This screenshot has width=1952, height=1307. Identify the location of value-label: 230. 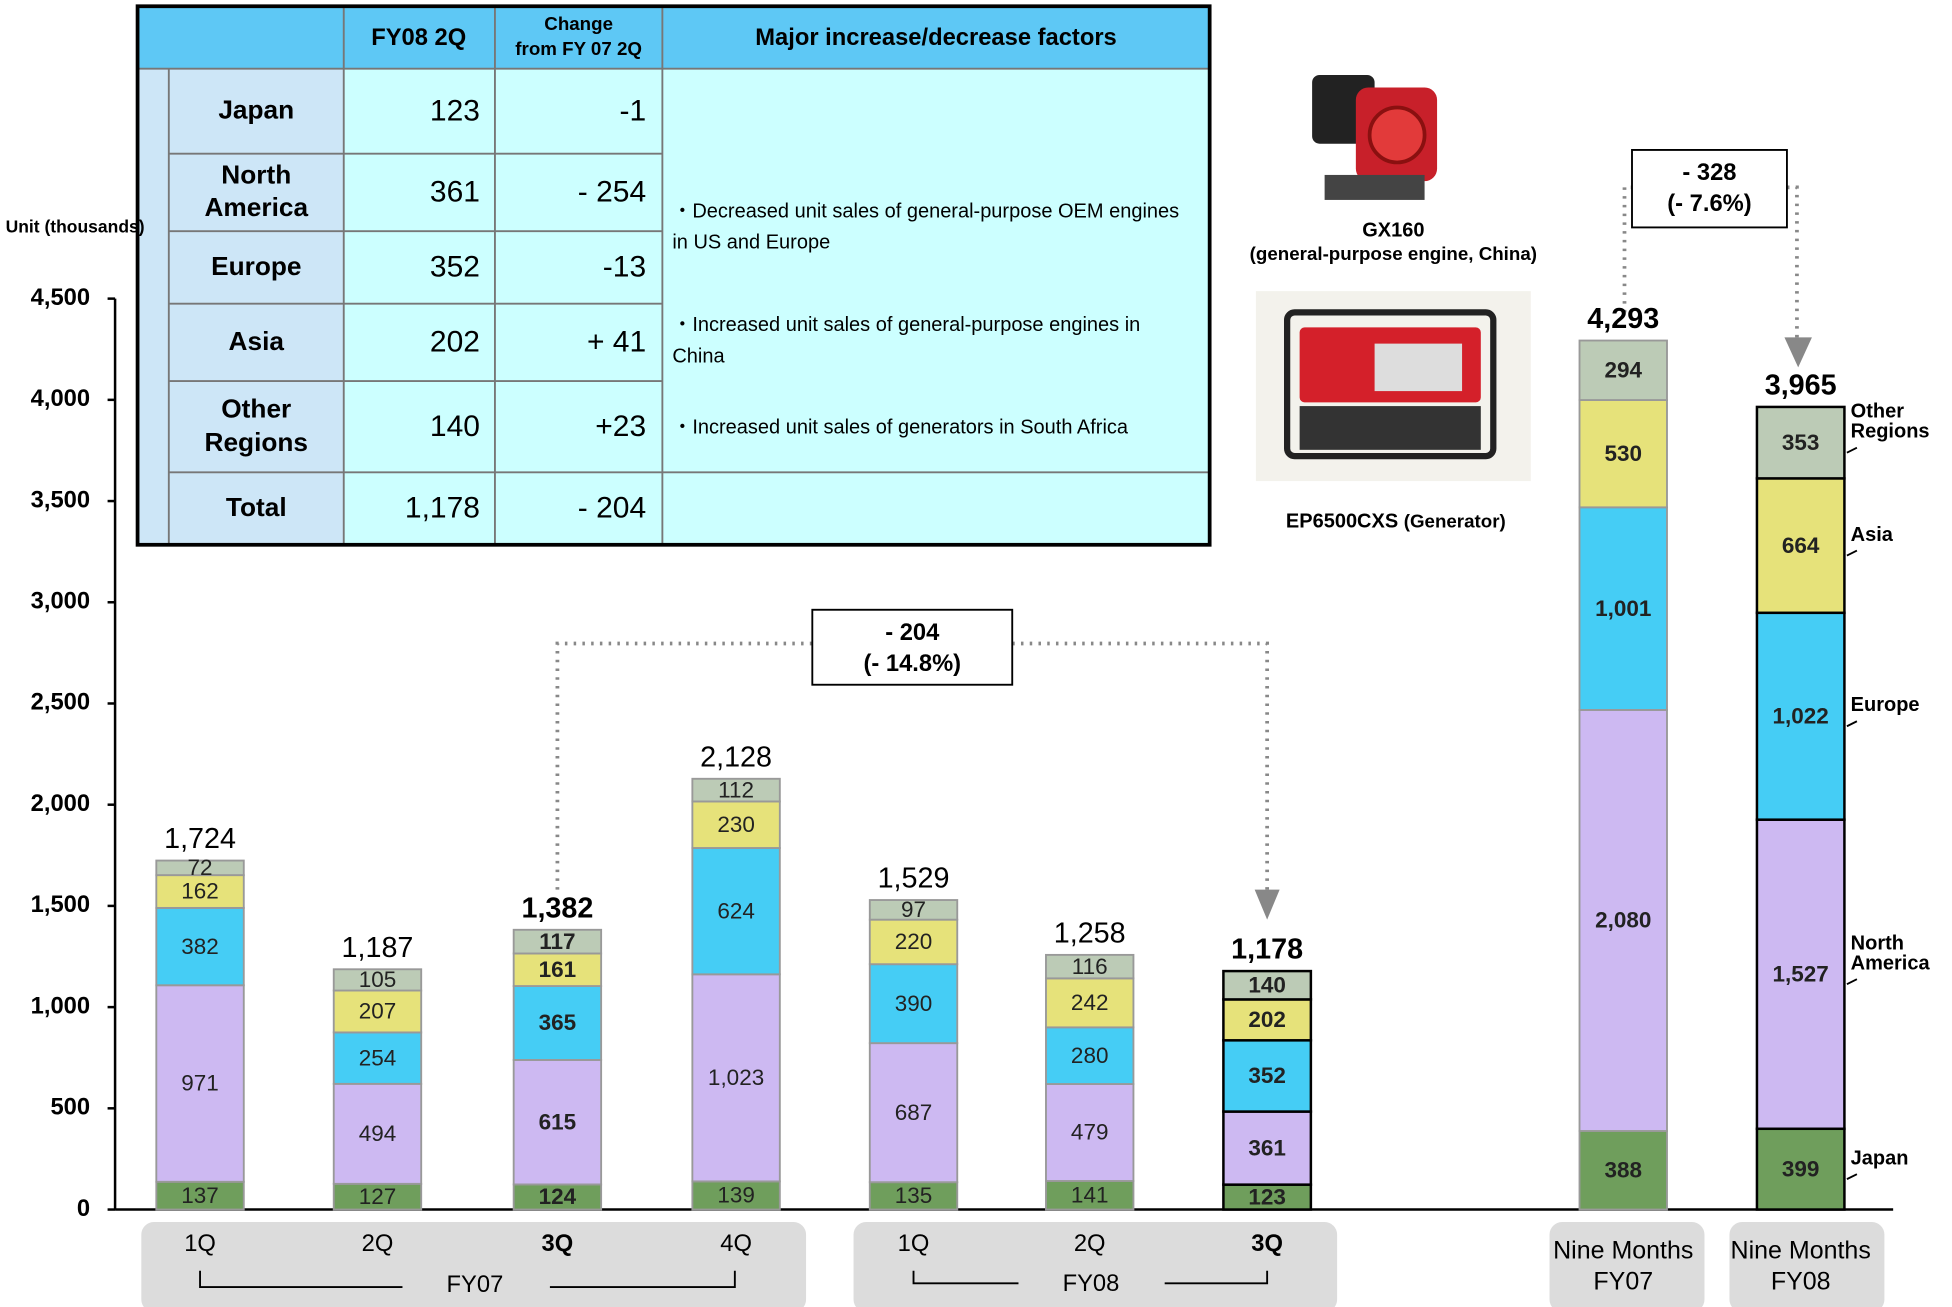
(736, 824).